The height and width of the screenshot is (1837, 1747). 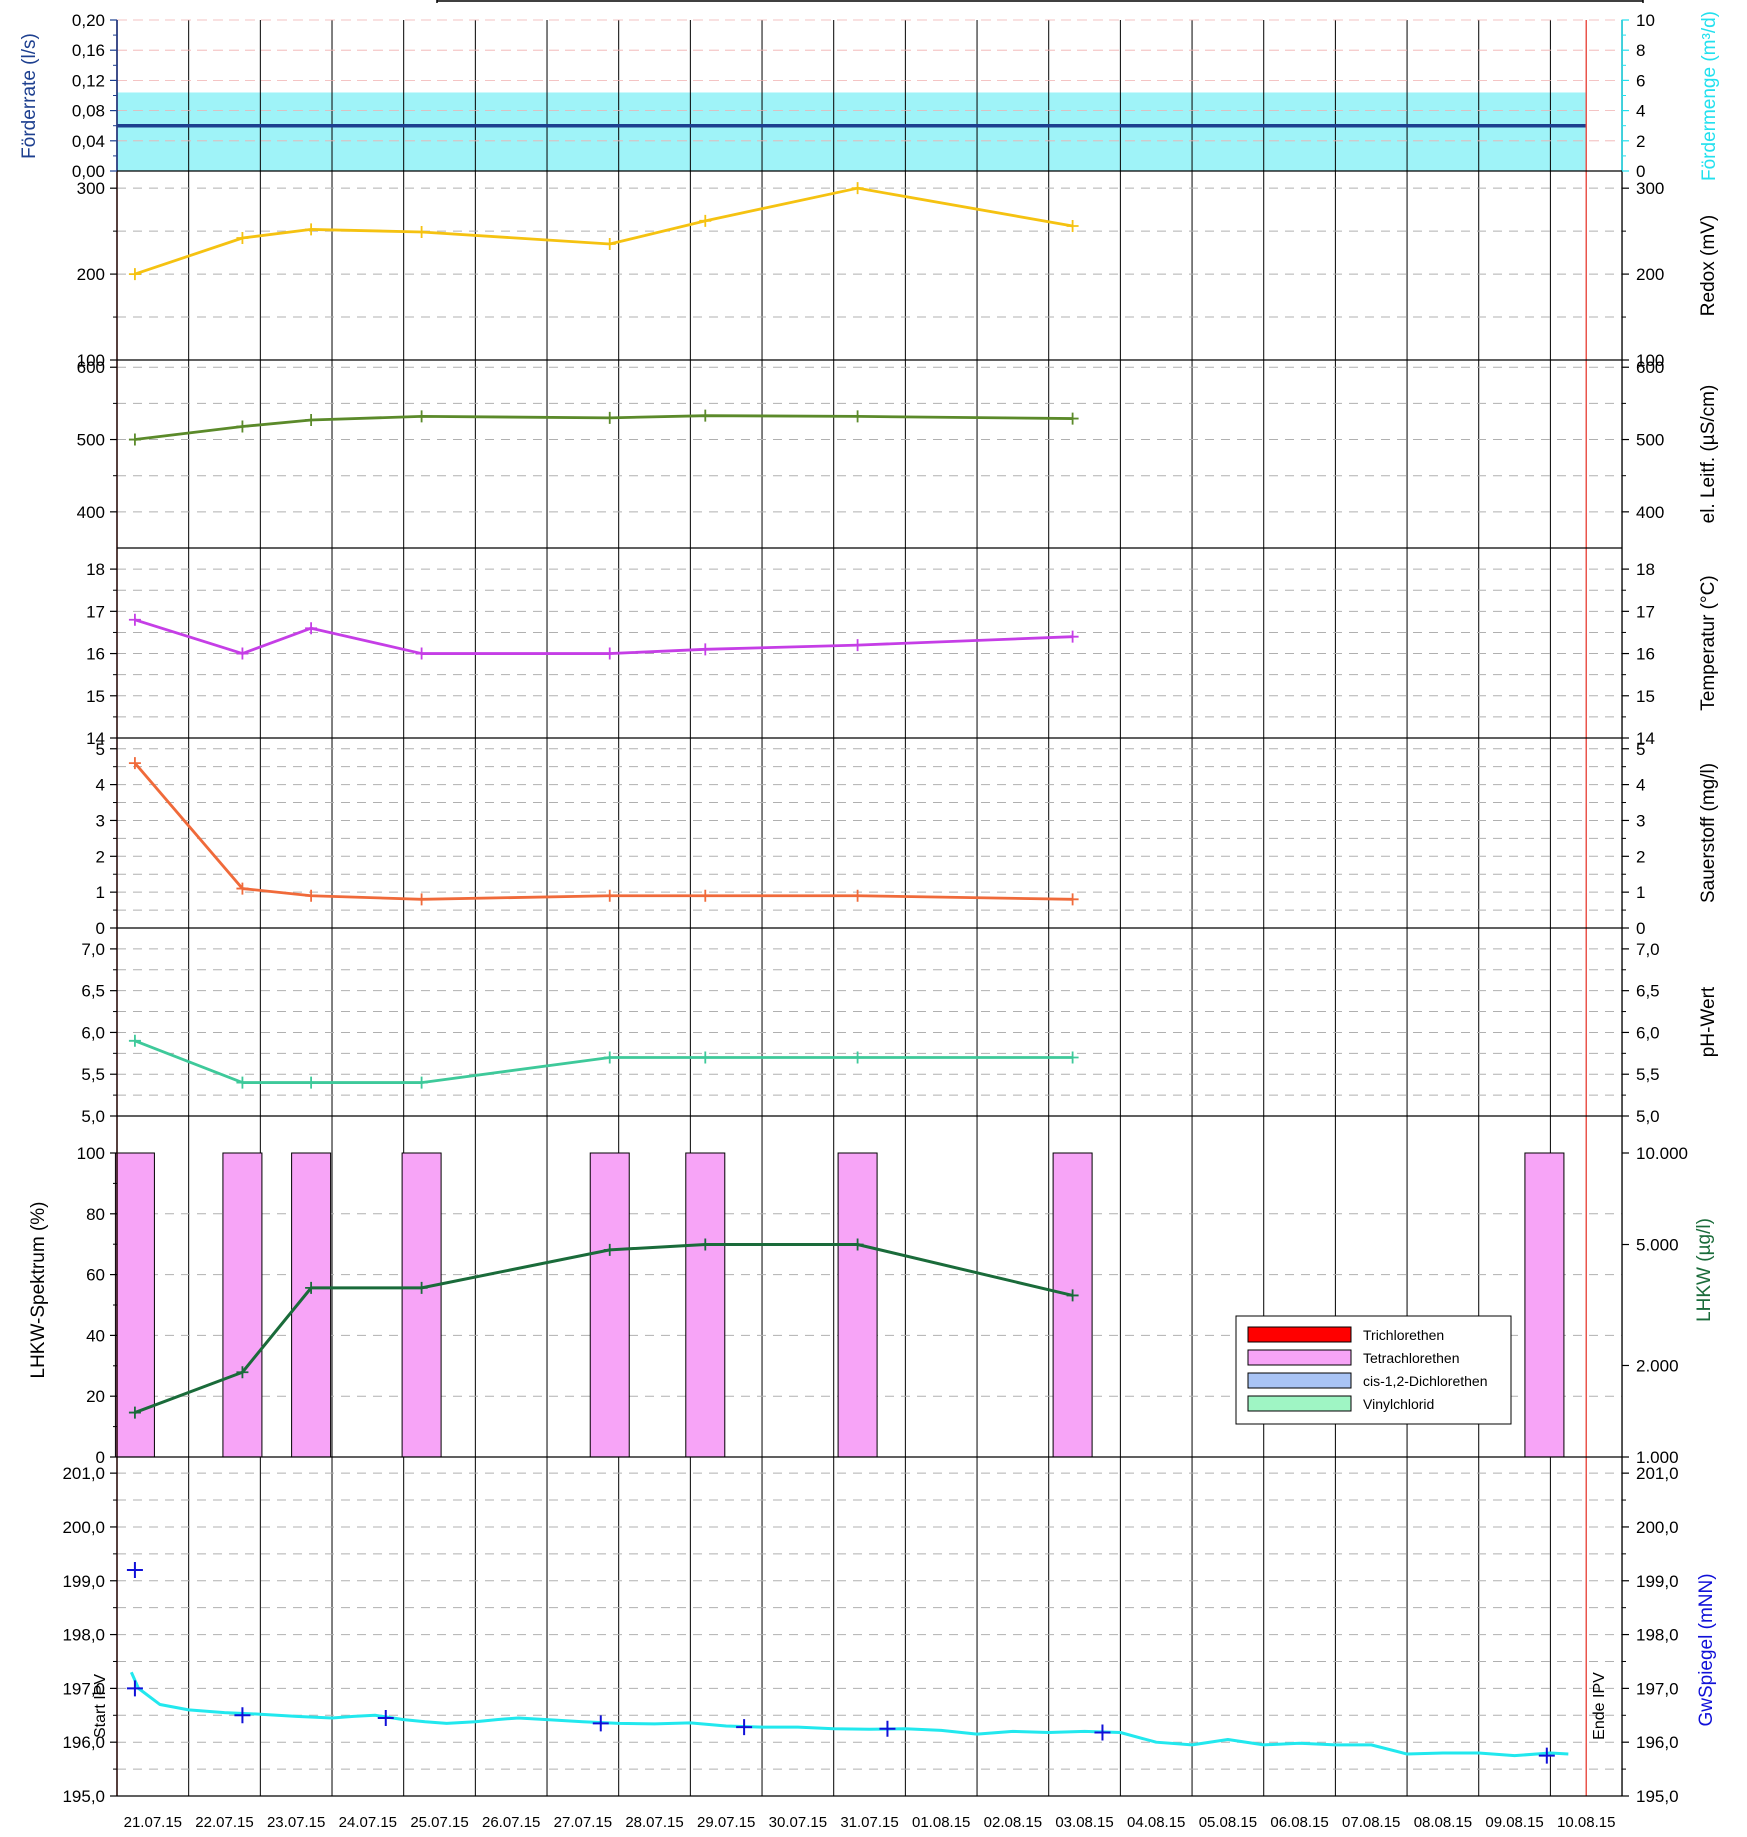 What do you see at coordinates (1657, 1245) in the screenshot?
I see `lhkw-right-tick-label-2: 5.000` at bounding box center [1657, 1245].